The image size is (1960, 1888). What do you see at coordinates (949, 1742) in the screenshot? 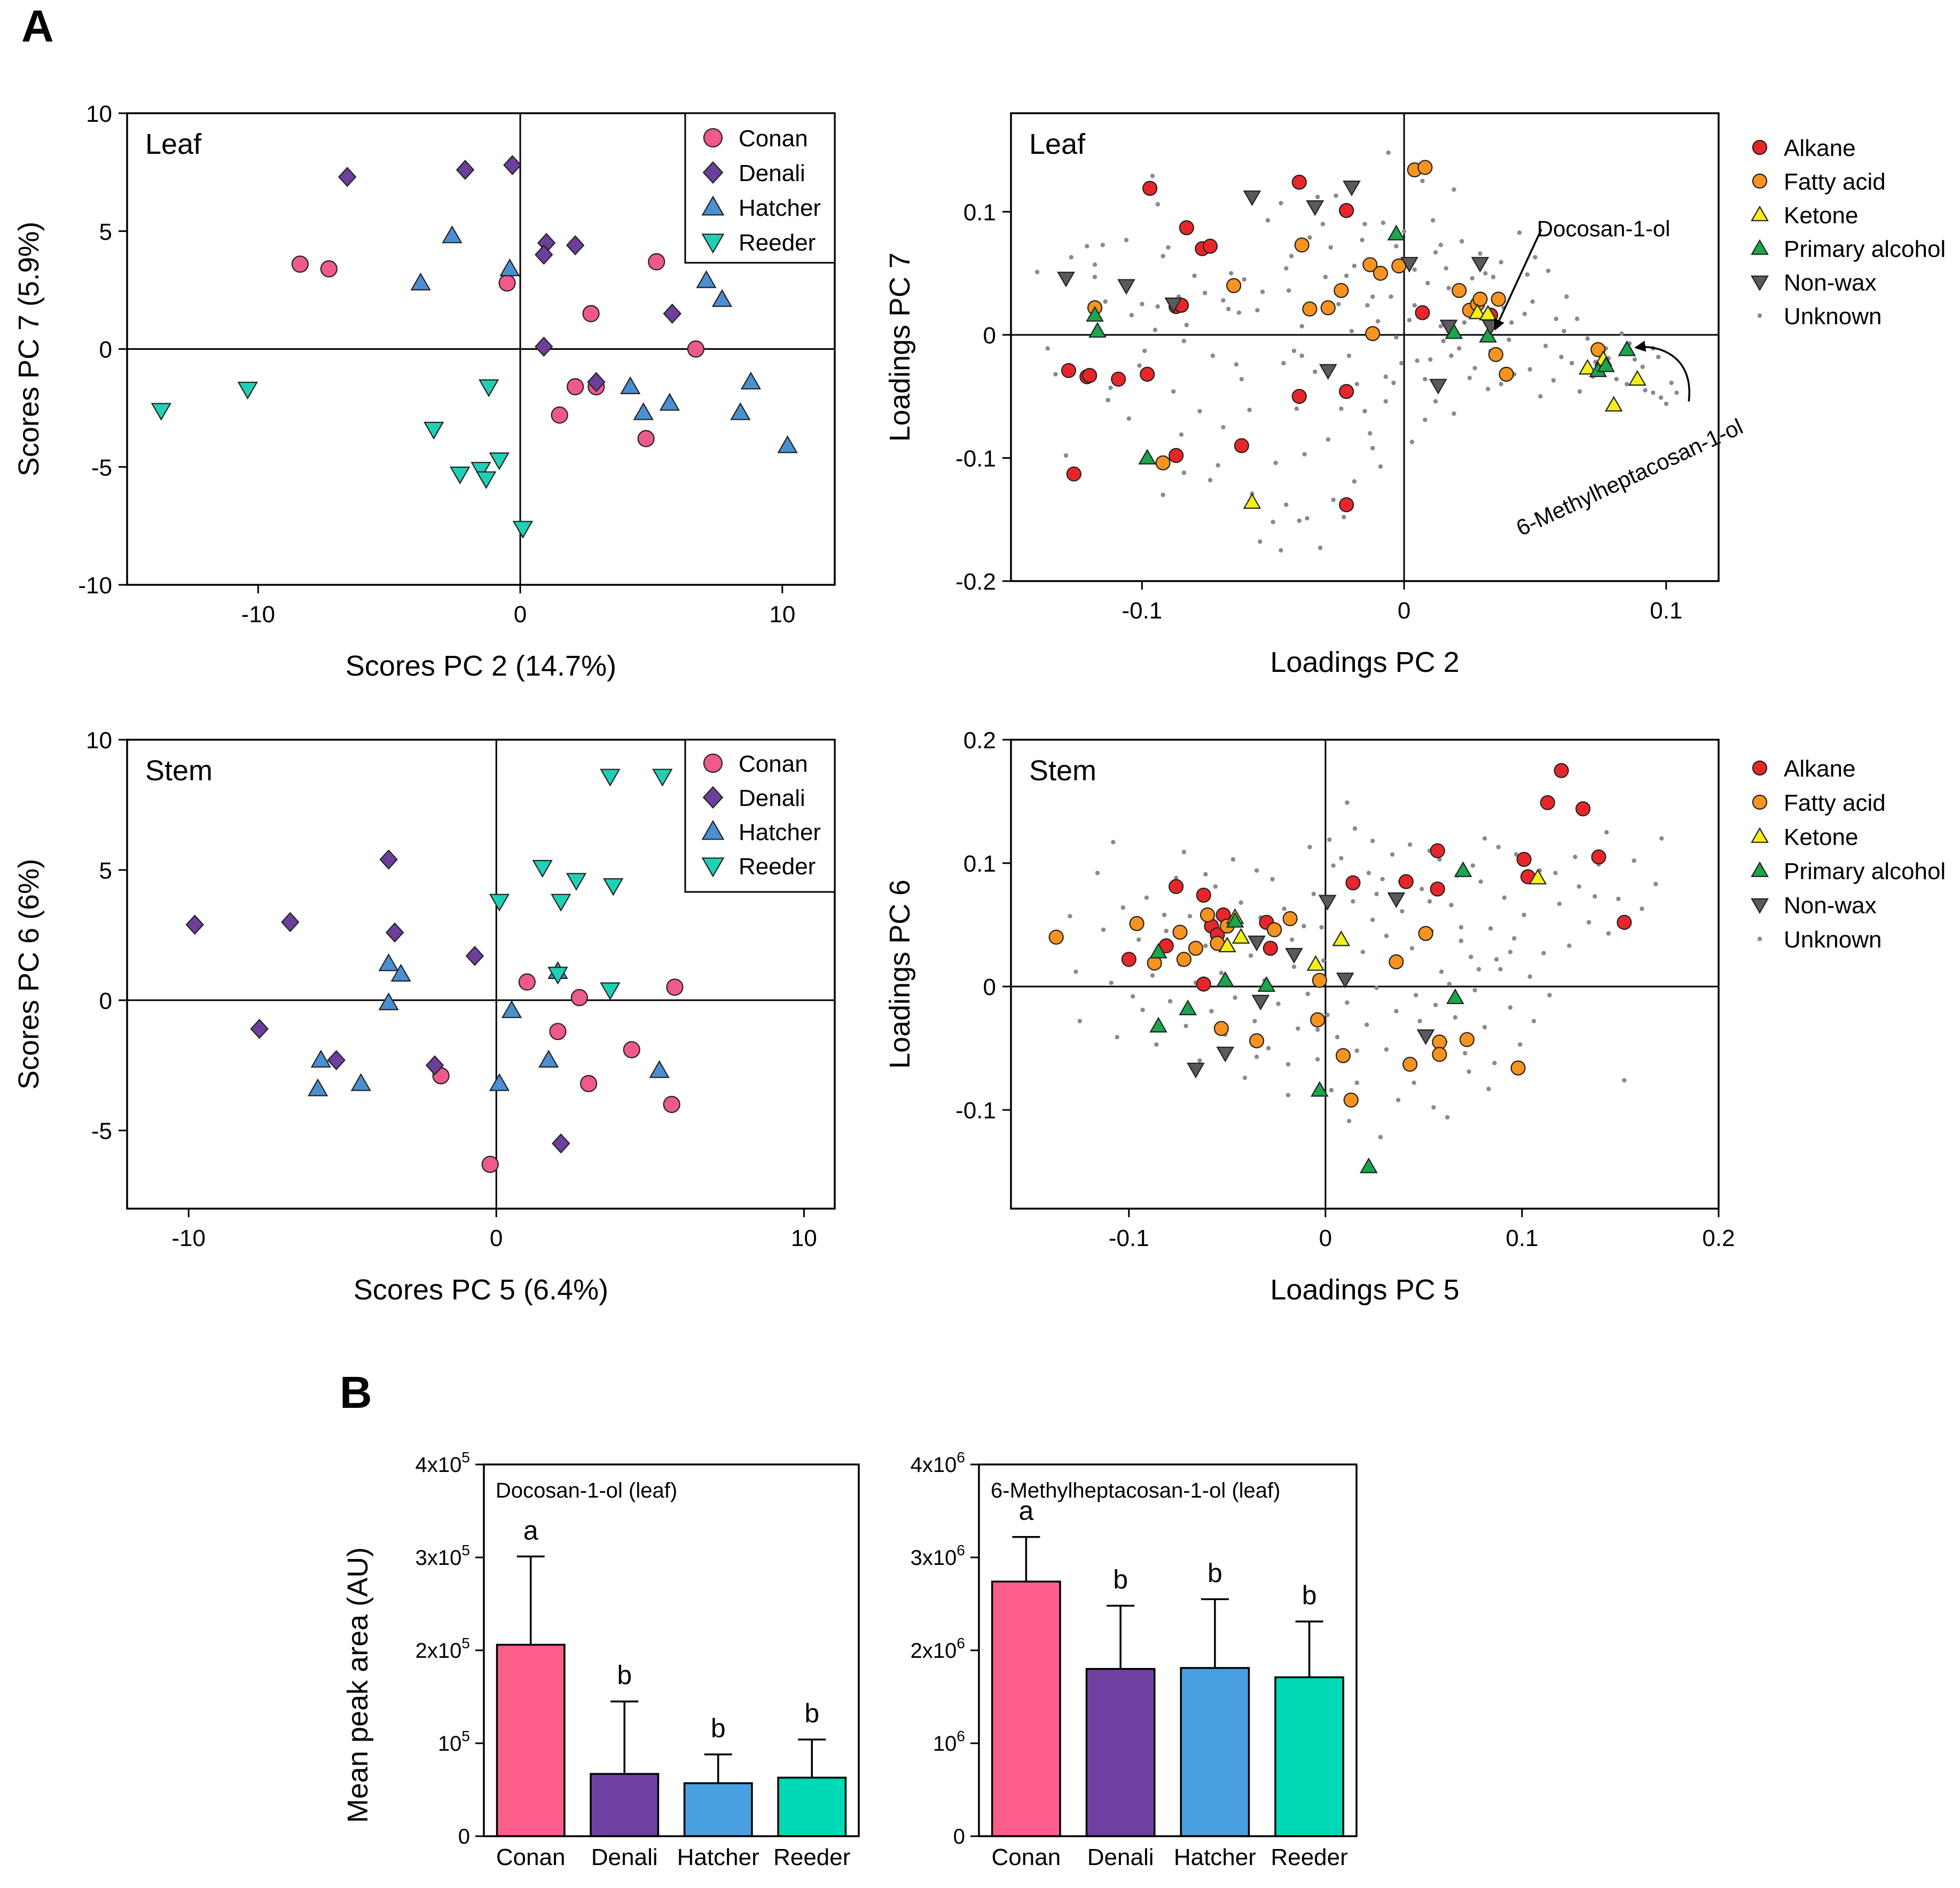
I see `6-methylheptacosan-1-ol-leaf-y-tick-label: 106` at bounding box center [949, 1742].